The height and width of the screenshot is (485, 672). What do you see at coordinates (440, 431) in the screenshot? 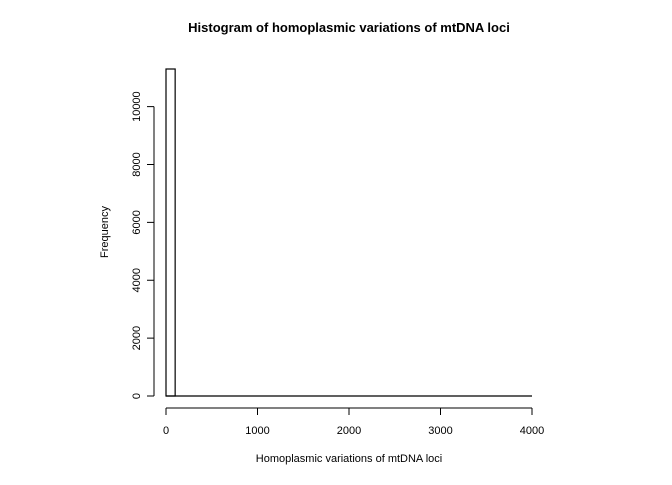
I see `x-tick-label: 3000` at bounding box center [440, 431].